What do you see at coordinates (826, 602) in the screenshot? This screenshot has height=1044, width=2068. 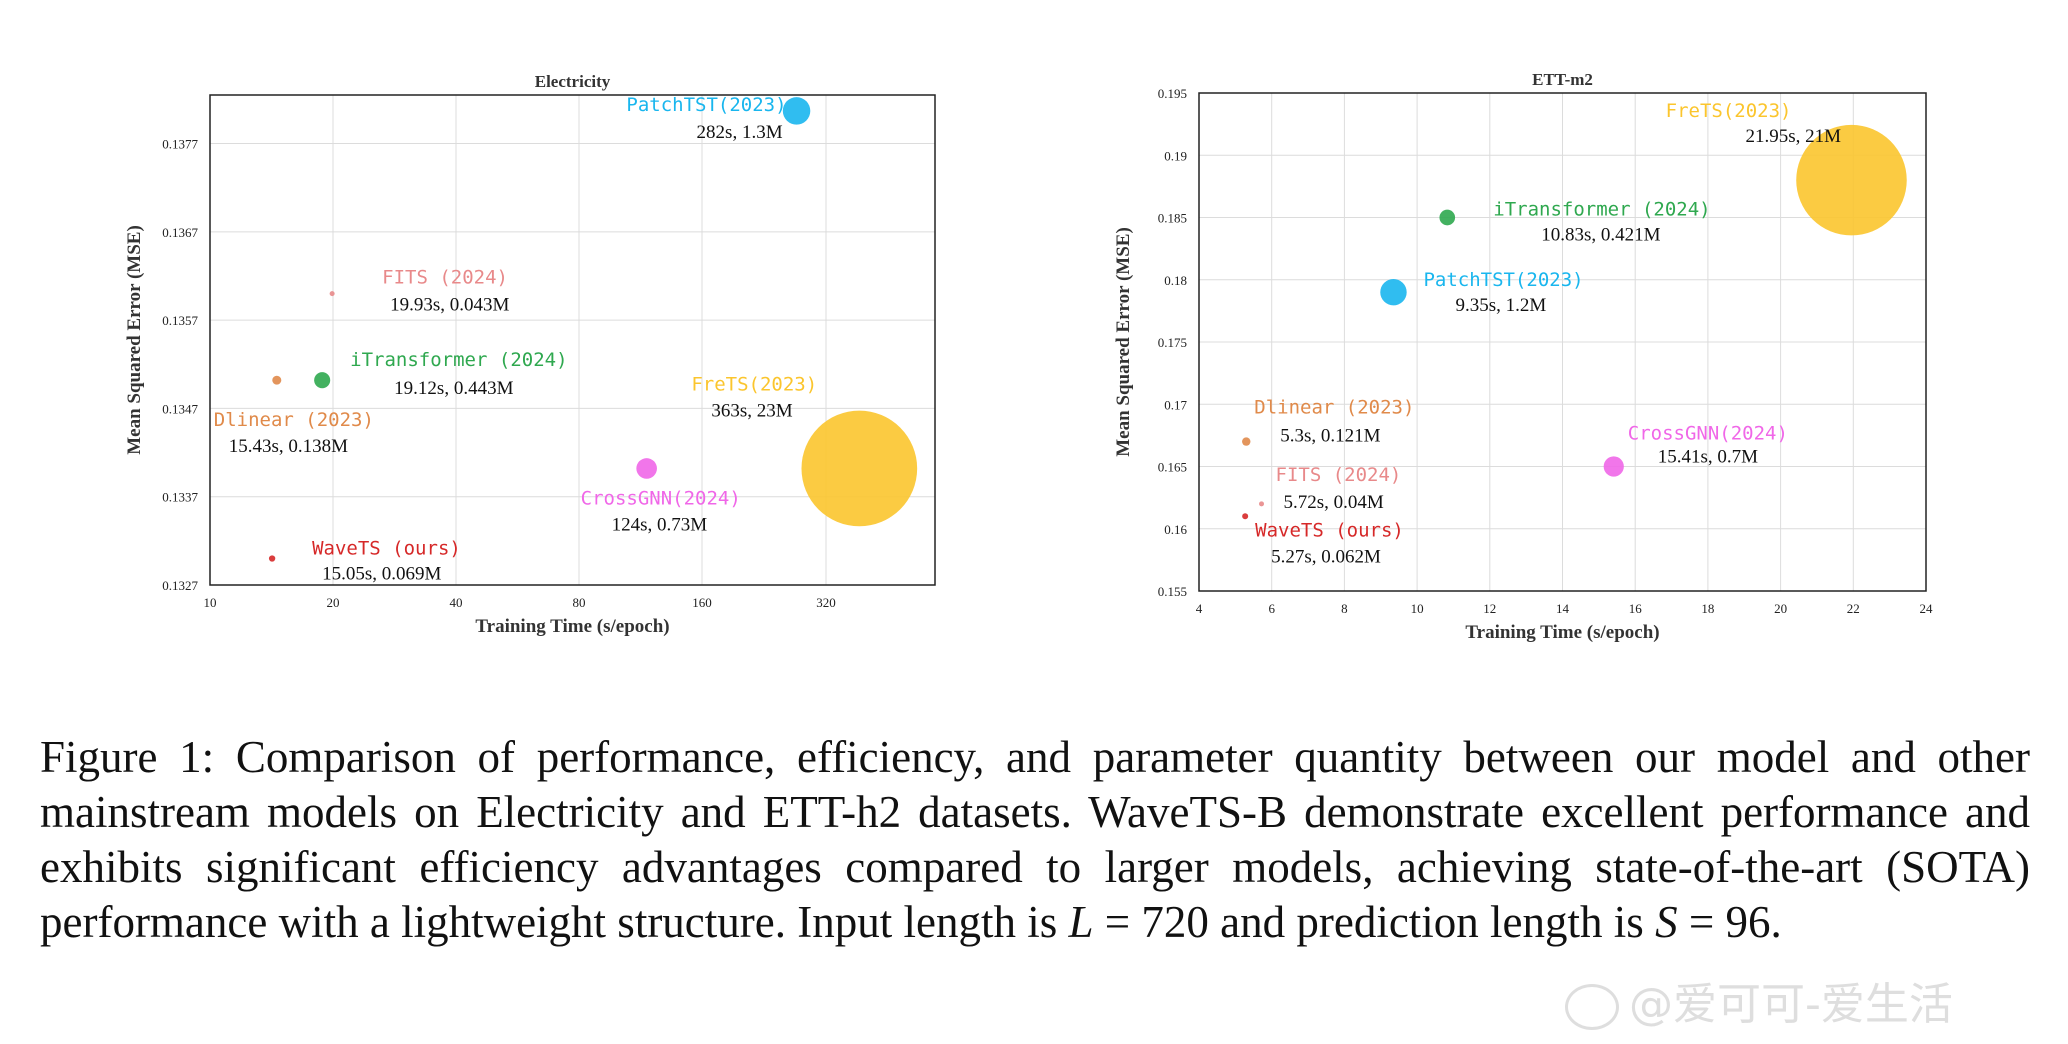 I see `chart1-x-tick-label: 320` at bounding box center [826, 602].